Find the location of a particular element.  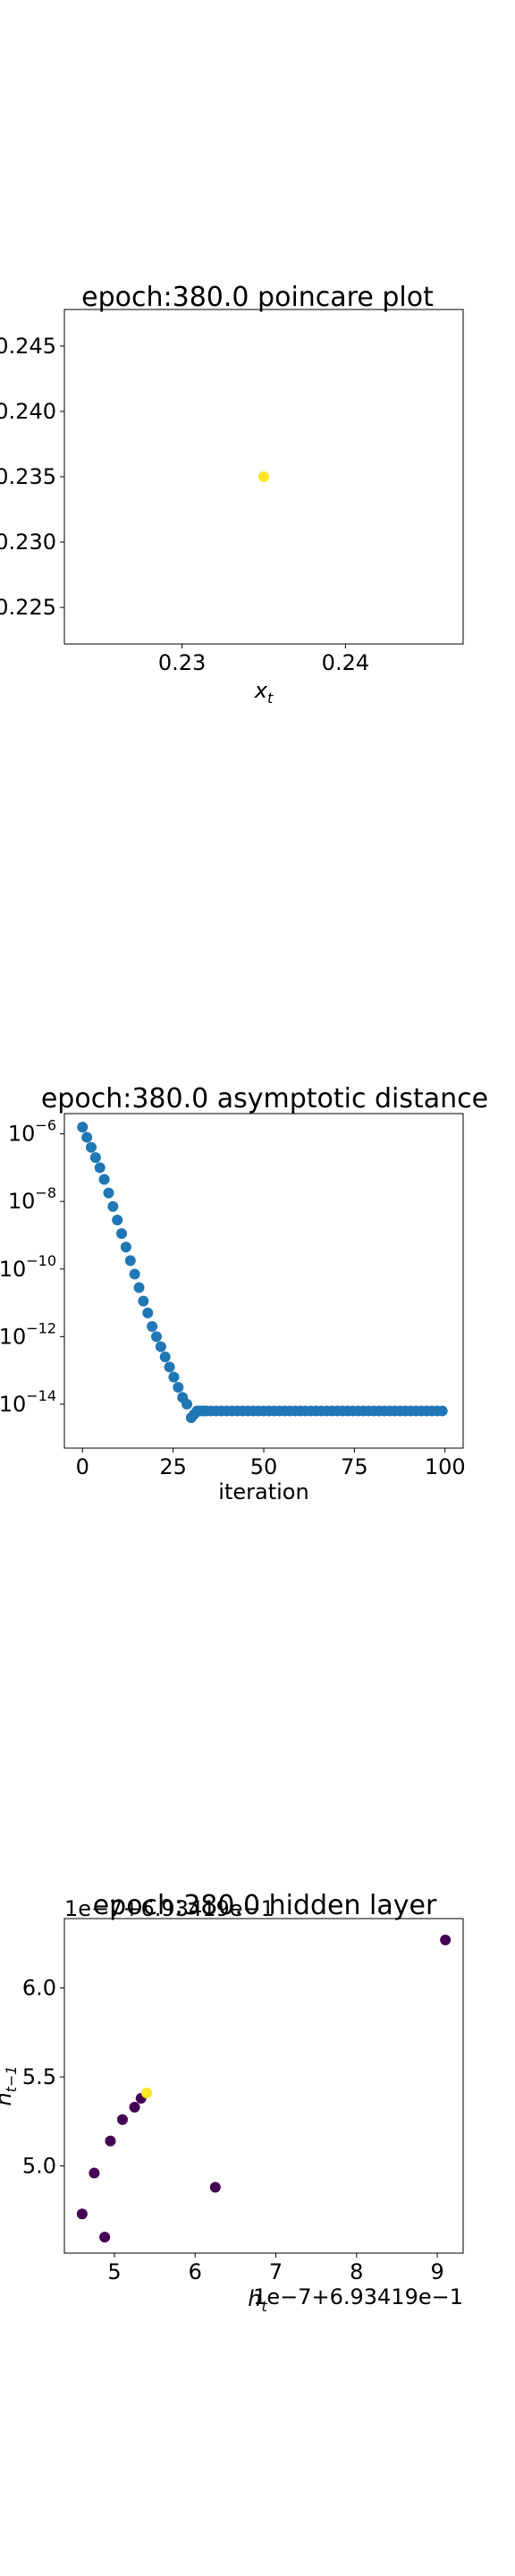

y-tick-label: 10⁻⁸ is located at coordinates (32, 1199).